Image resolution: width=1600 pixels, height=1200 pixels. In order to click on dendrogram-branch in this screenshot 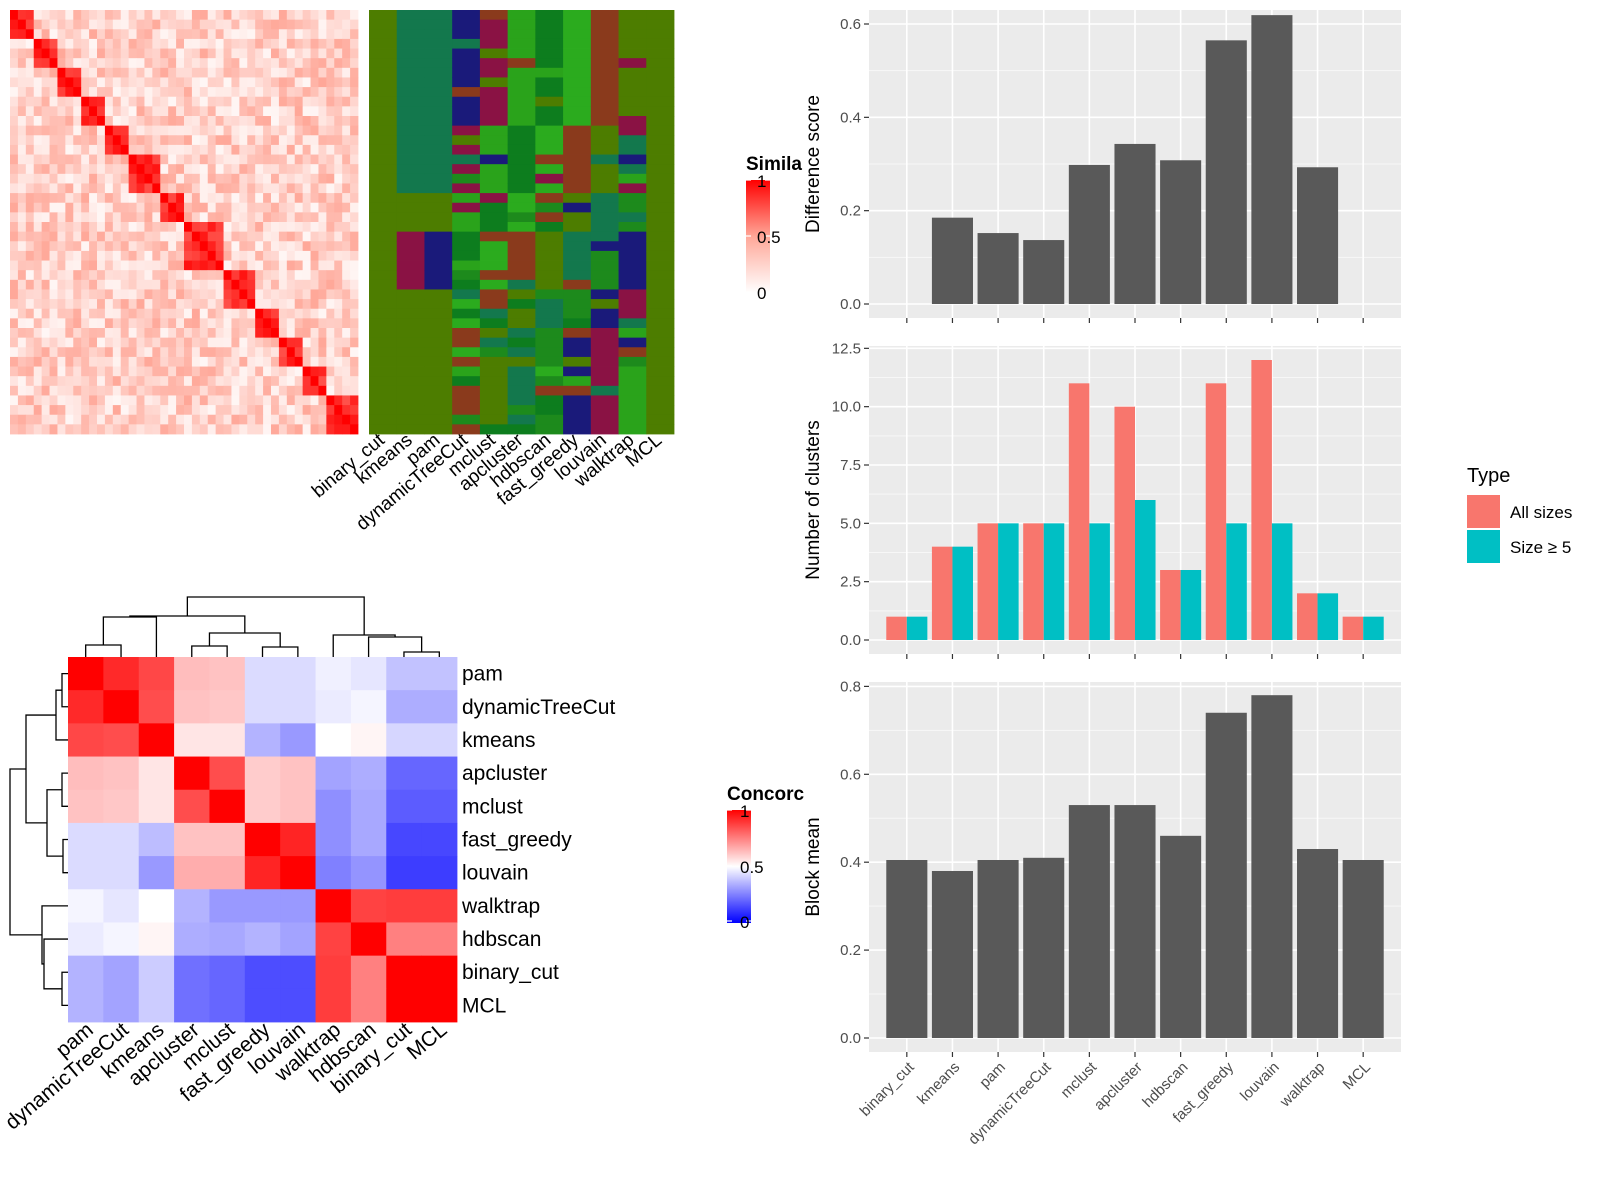, I will do `click(64, 789)`.